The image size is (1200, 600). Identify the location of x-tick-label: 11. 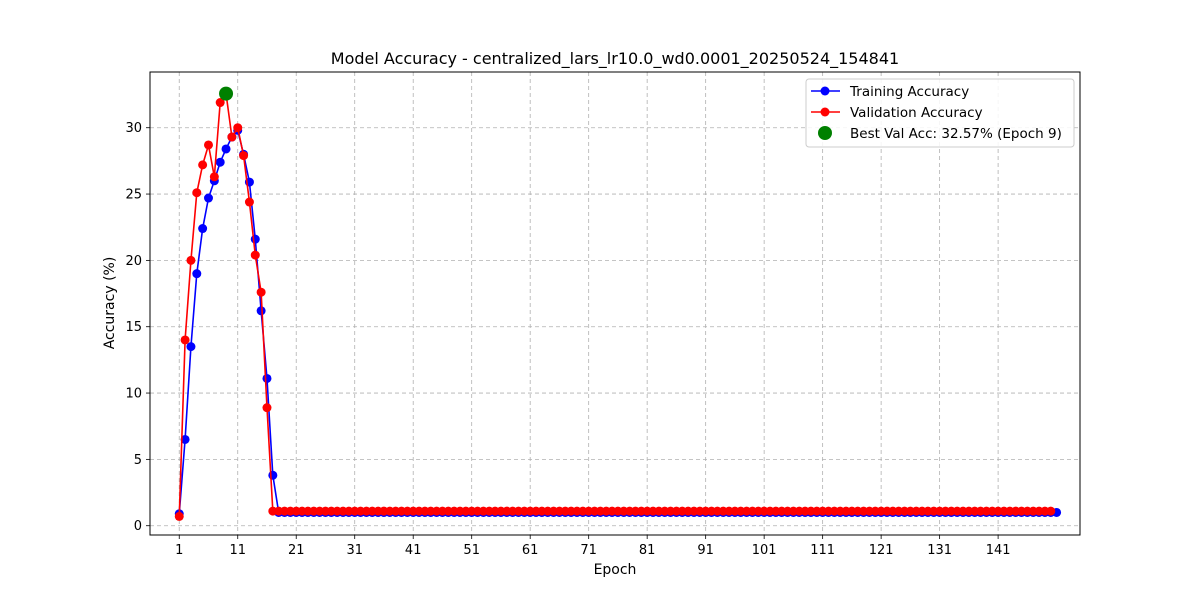
(237, 550).